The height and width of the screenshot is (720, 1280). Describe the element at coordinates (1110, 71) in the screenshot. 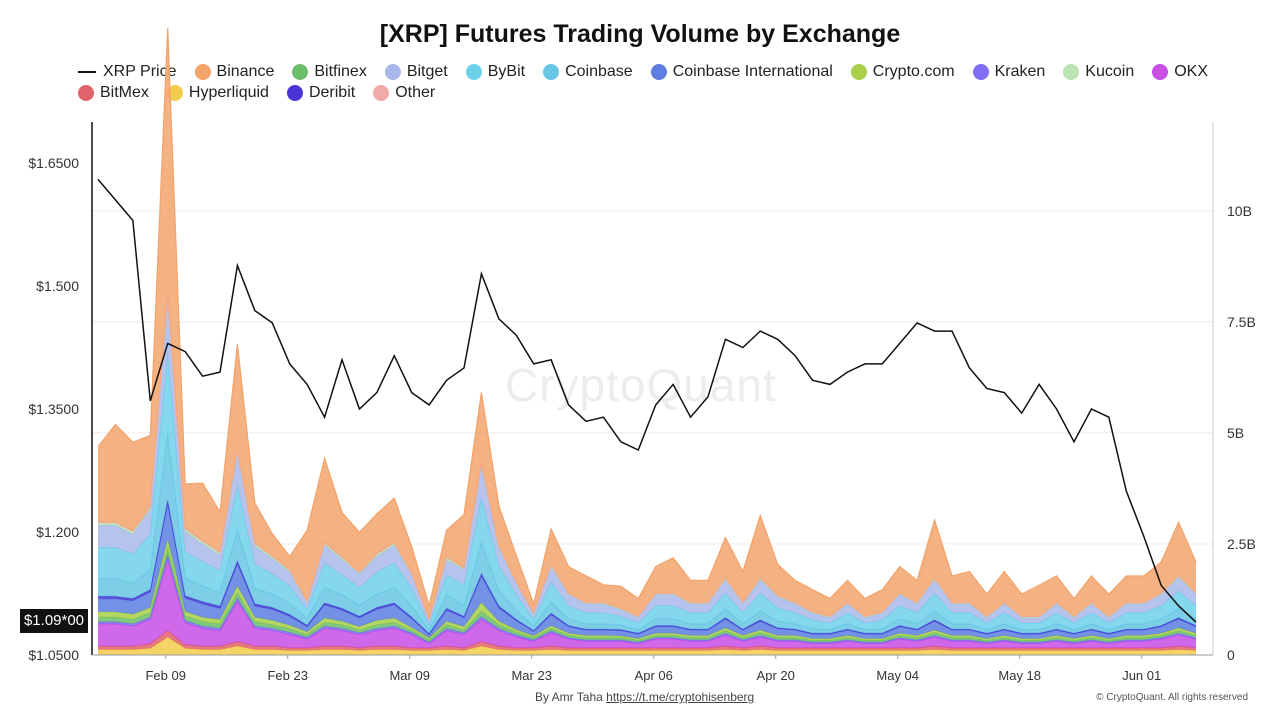

I see `legend-label: Kucoin` at that location.